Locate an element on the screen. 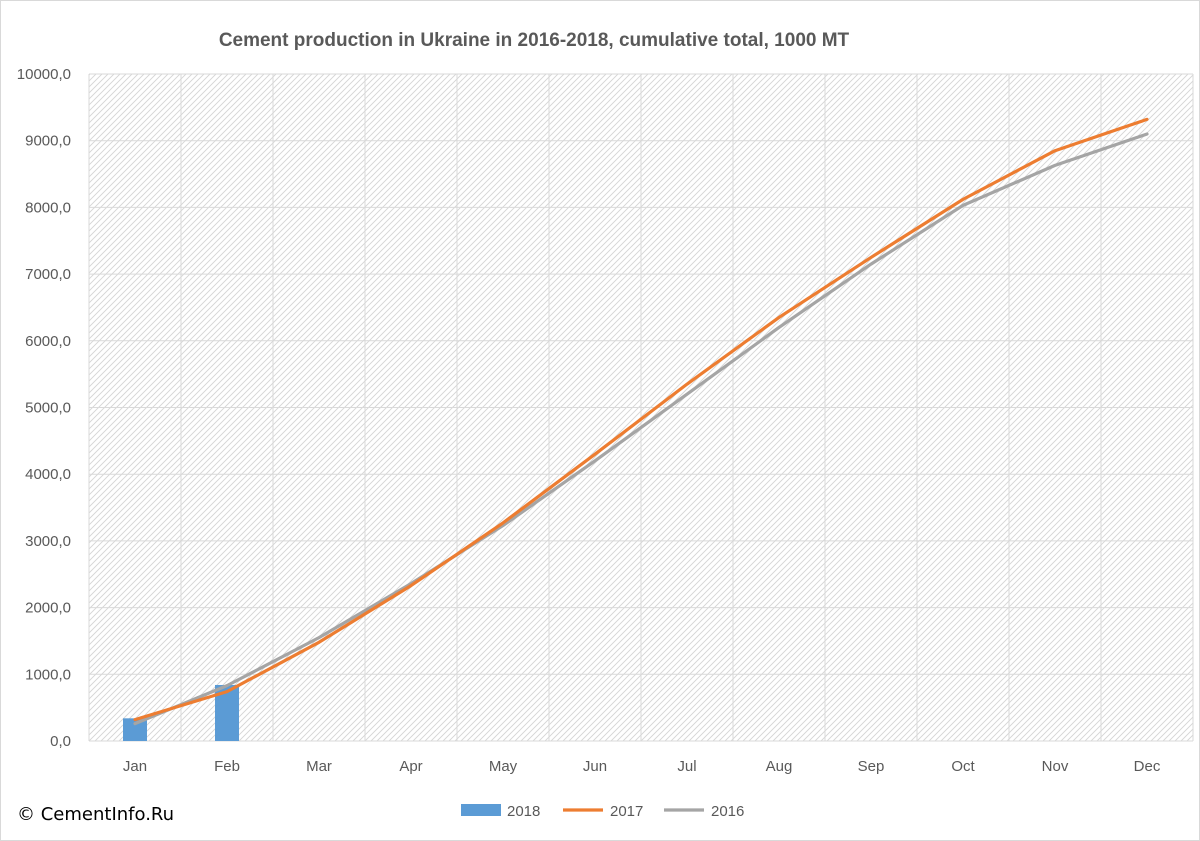 The width and height of the screenshot is (1200, 841). x-tick-label: May is located at coordinates (503, 766).